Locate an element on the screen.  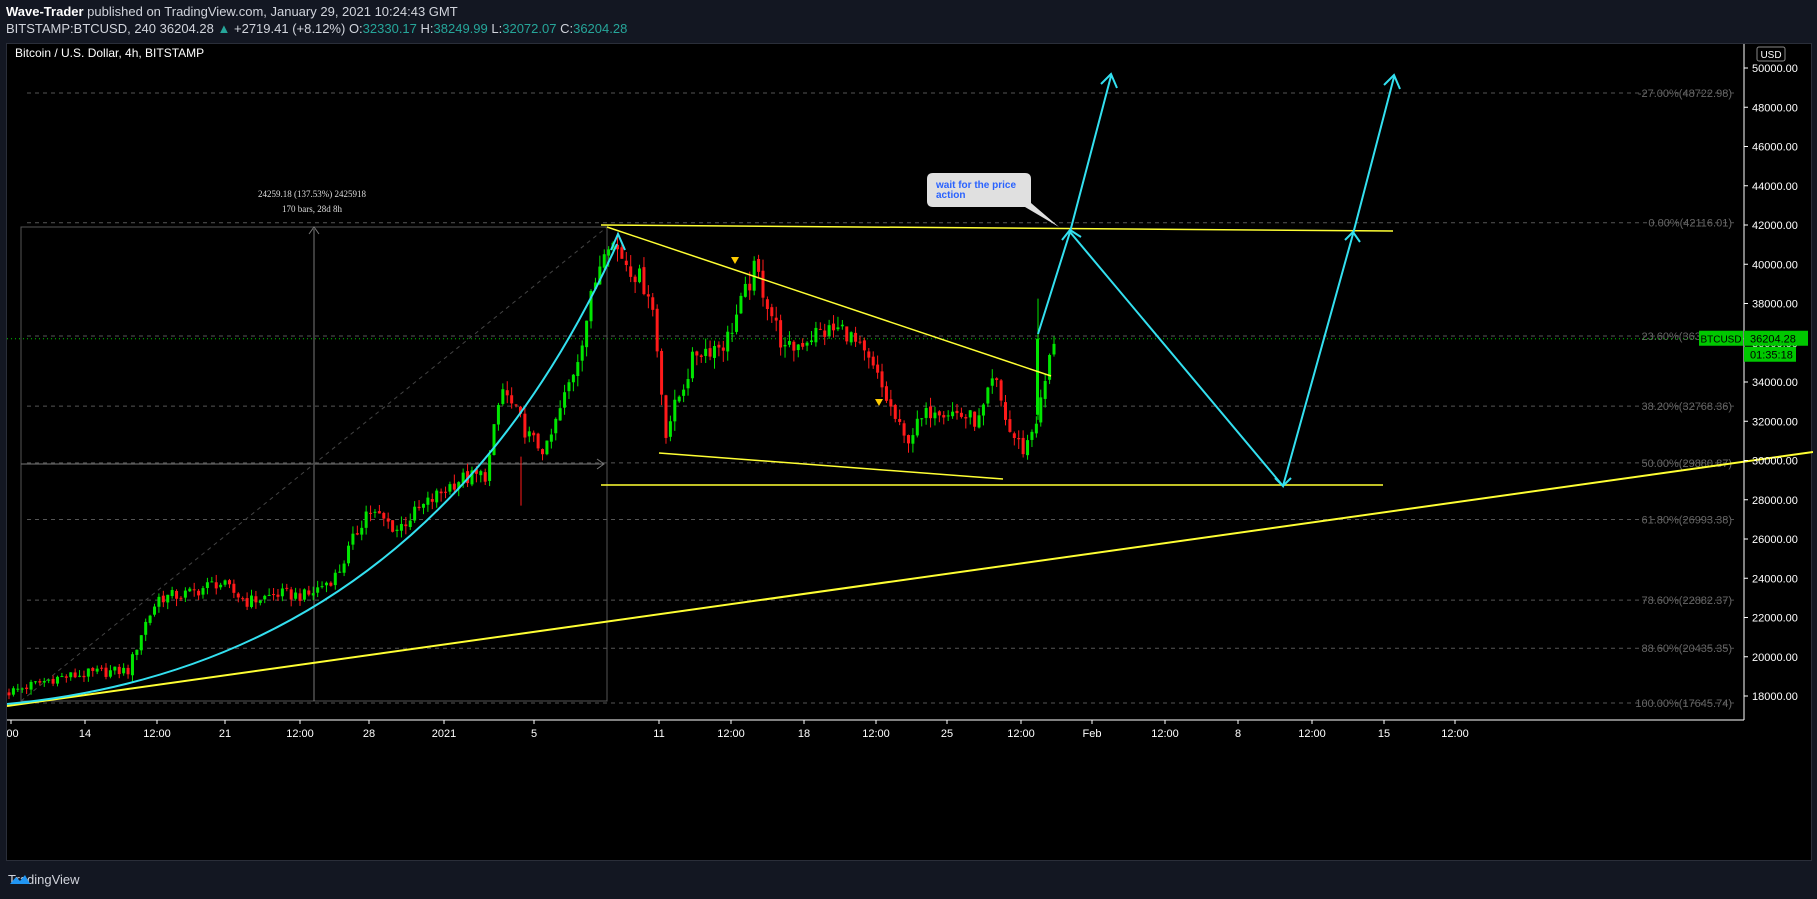
fib-level-label: 0.00%(42116.01) is located at coordinates (1690, 224).